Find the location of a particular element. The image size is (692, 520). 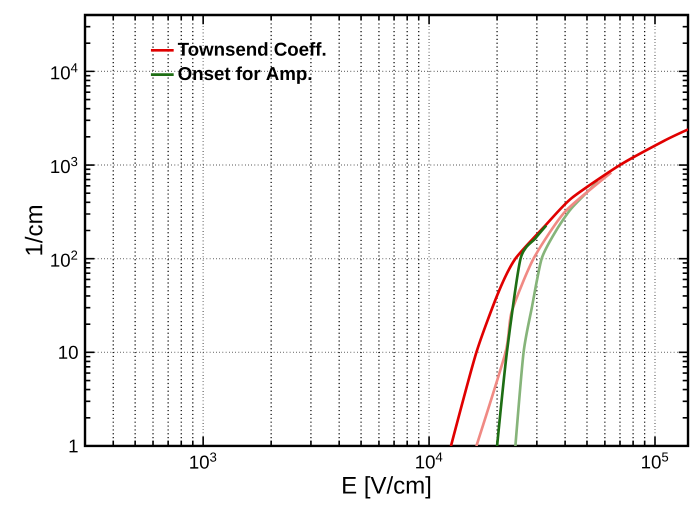

x-tick-label: 10$^{4}$ is located at coordinates (429, 460).